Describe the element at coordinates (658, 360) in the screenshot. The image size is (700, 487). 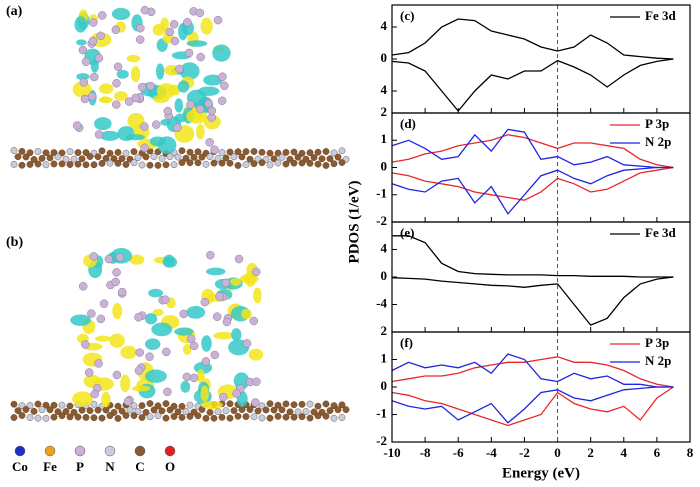
I see `legend-label: N 2p` at that location.